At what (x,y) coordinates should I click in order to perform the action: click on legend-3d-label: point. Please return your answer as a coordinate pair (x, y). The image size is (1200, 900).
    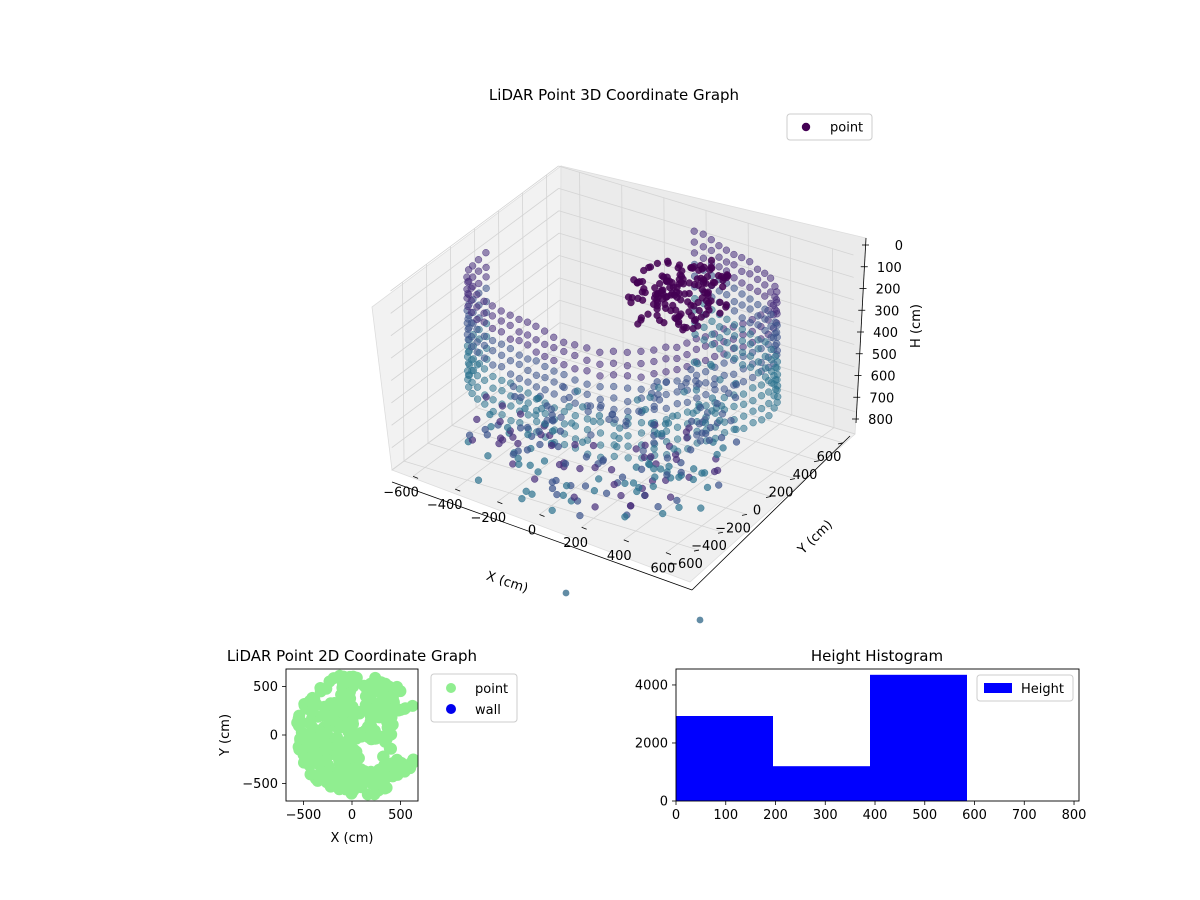
    Looking at the image, I should click on (846, 128).